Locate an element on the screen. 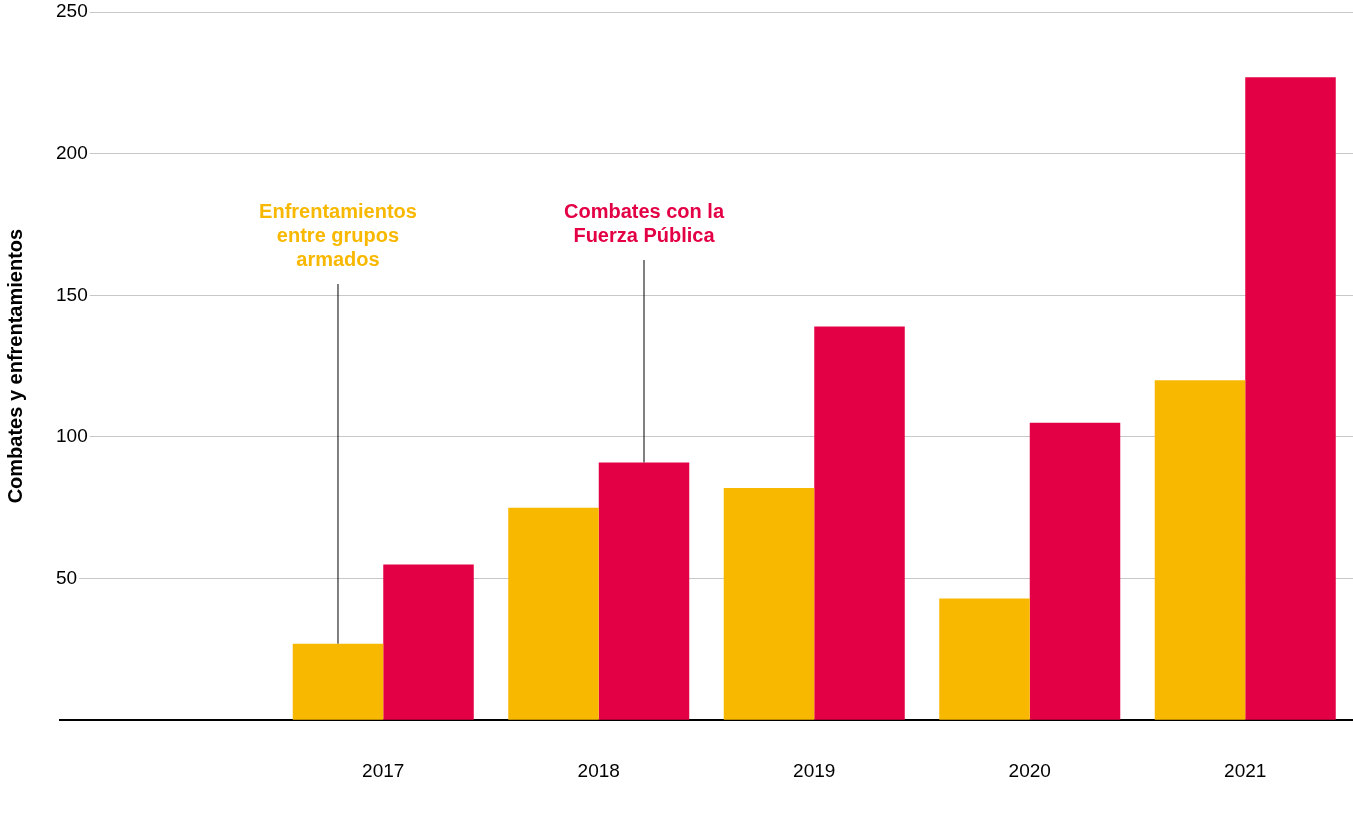 The image size is (1353, 827). y-tick-label: 50 is located at coordinates (67, 577).